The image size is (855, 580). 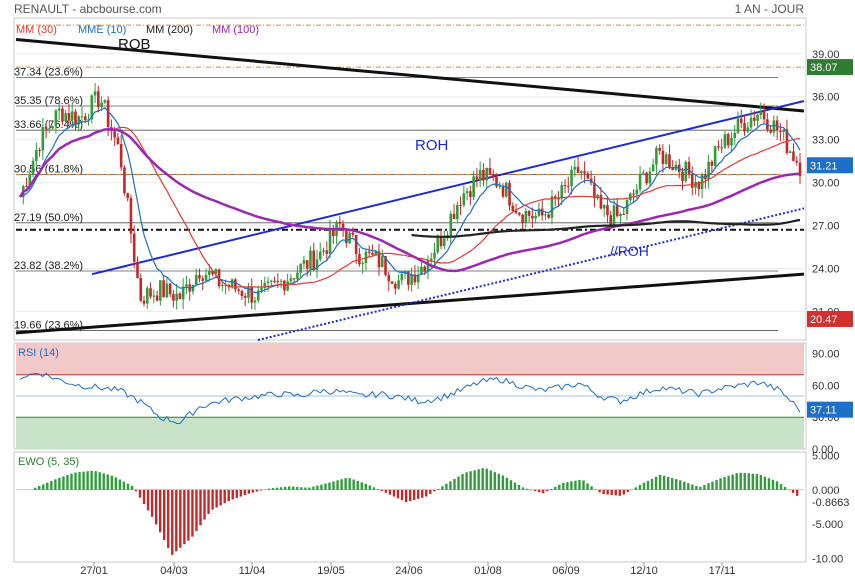 What do you see at coordinates (134, 44) in the screenshot?
I see `rob-label: ROB` at bounding box center [134, 44].